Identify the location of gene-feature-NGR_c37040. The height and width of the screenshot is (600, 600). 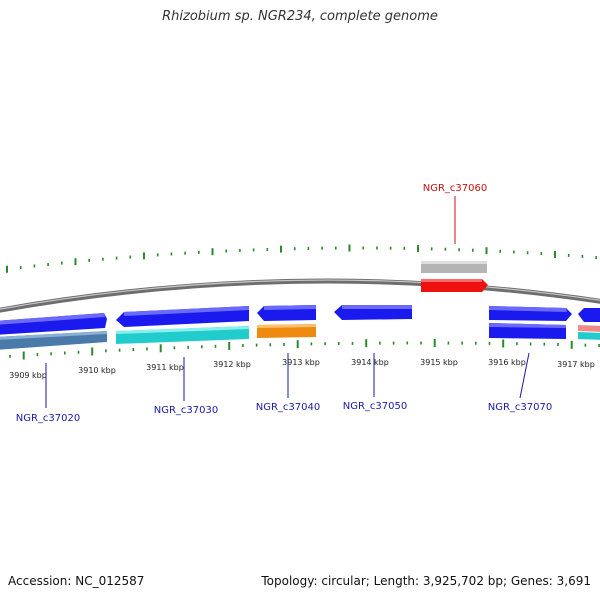
(286, 321).